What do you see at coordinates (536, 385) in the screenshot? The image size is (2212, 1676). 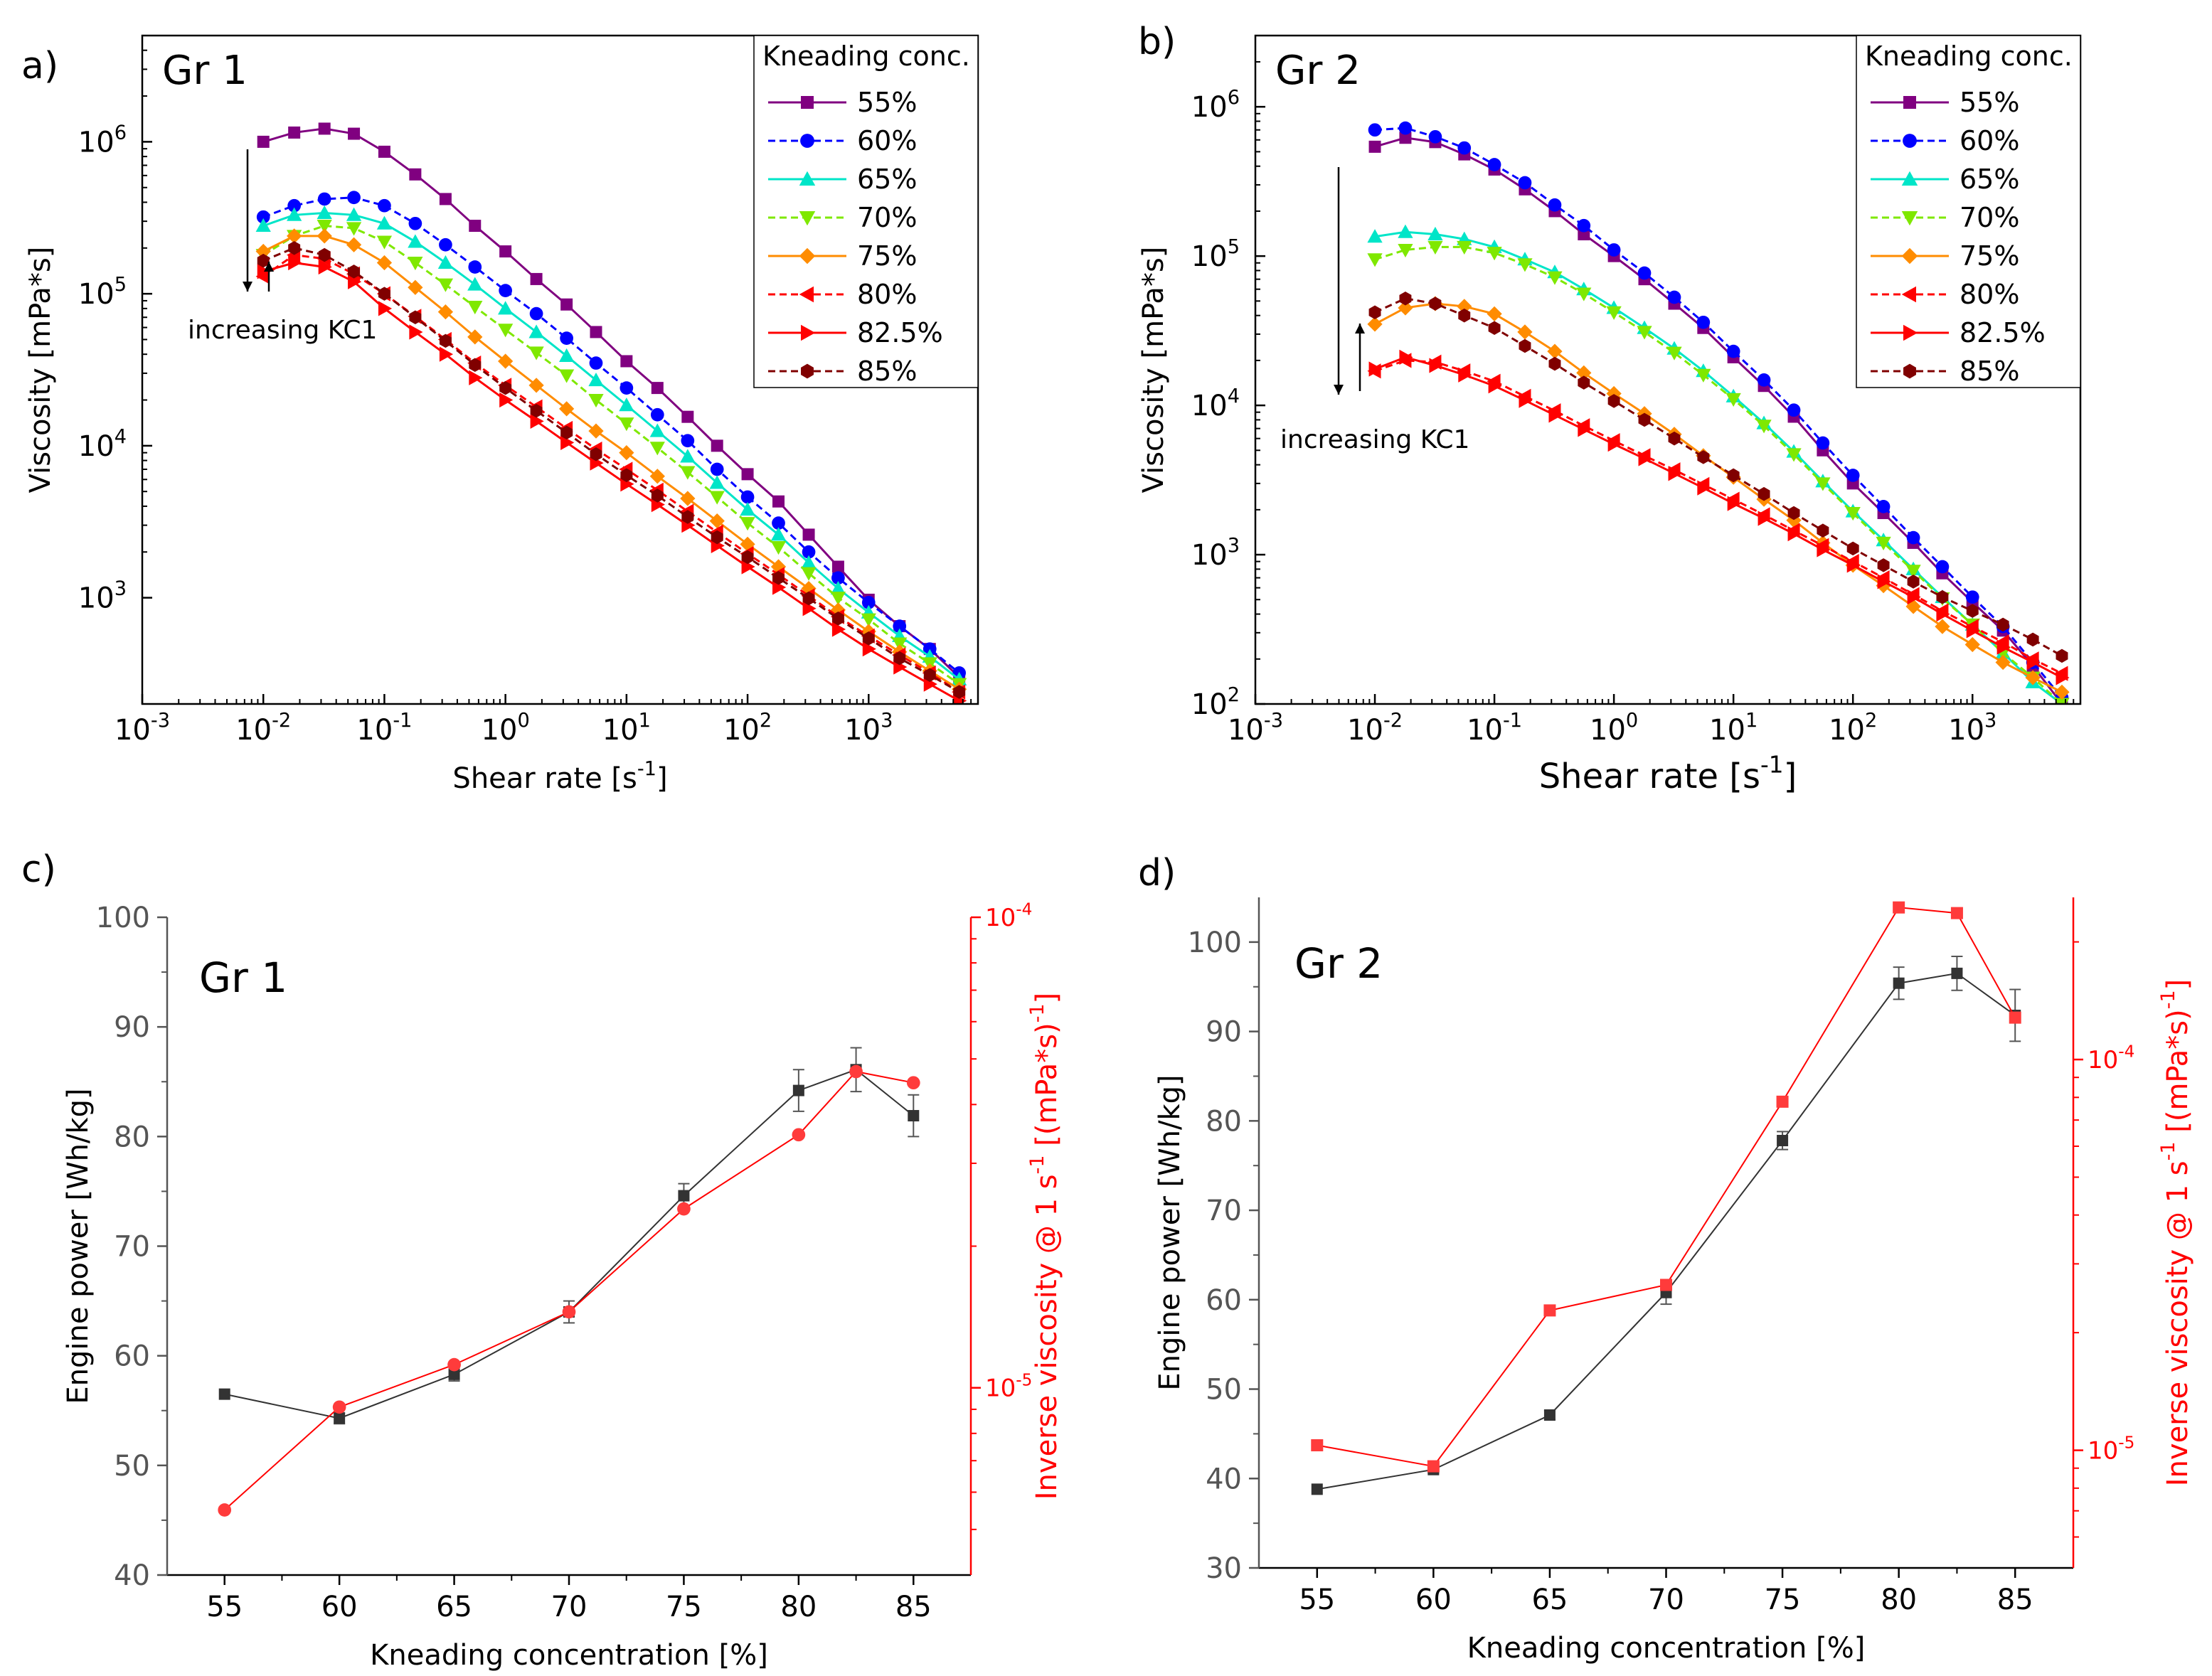 I see `point-75%-9` at bounding box center [536, 385].